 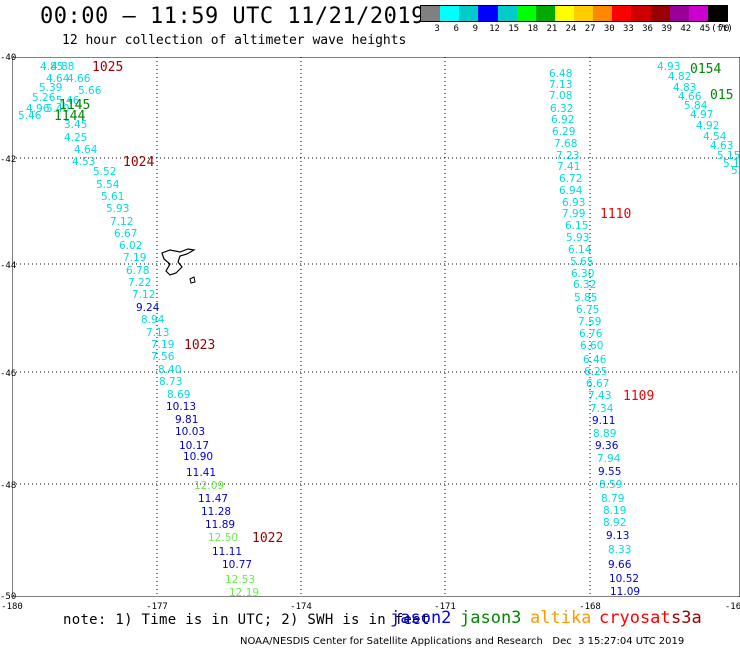 What do you see at coordinates (728, 156) in the screenshot?
I see `wave-height-value: 5.15` at bounding box center [728, 156].